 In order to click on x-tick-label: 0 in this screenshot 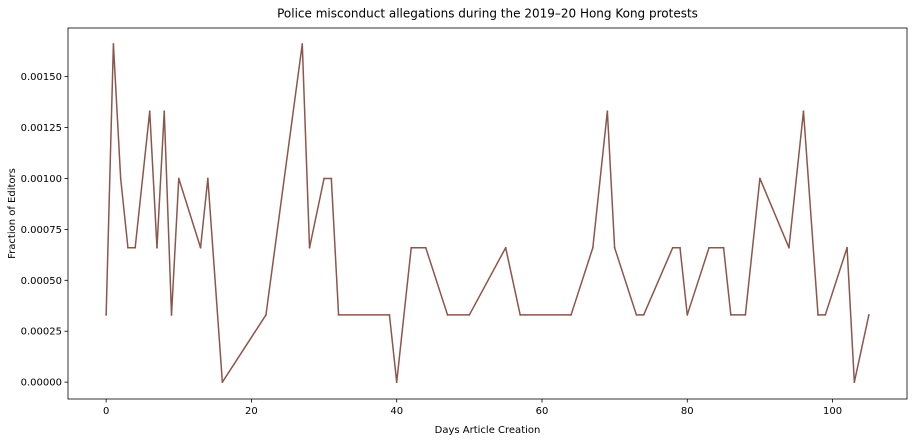, I will do `click(106, 411)`.